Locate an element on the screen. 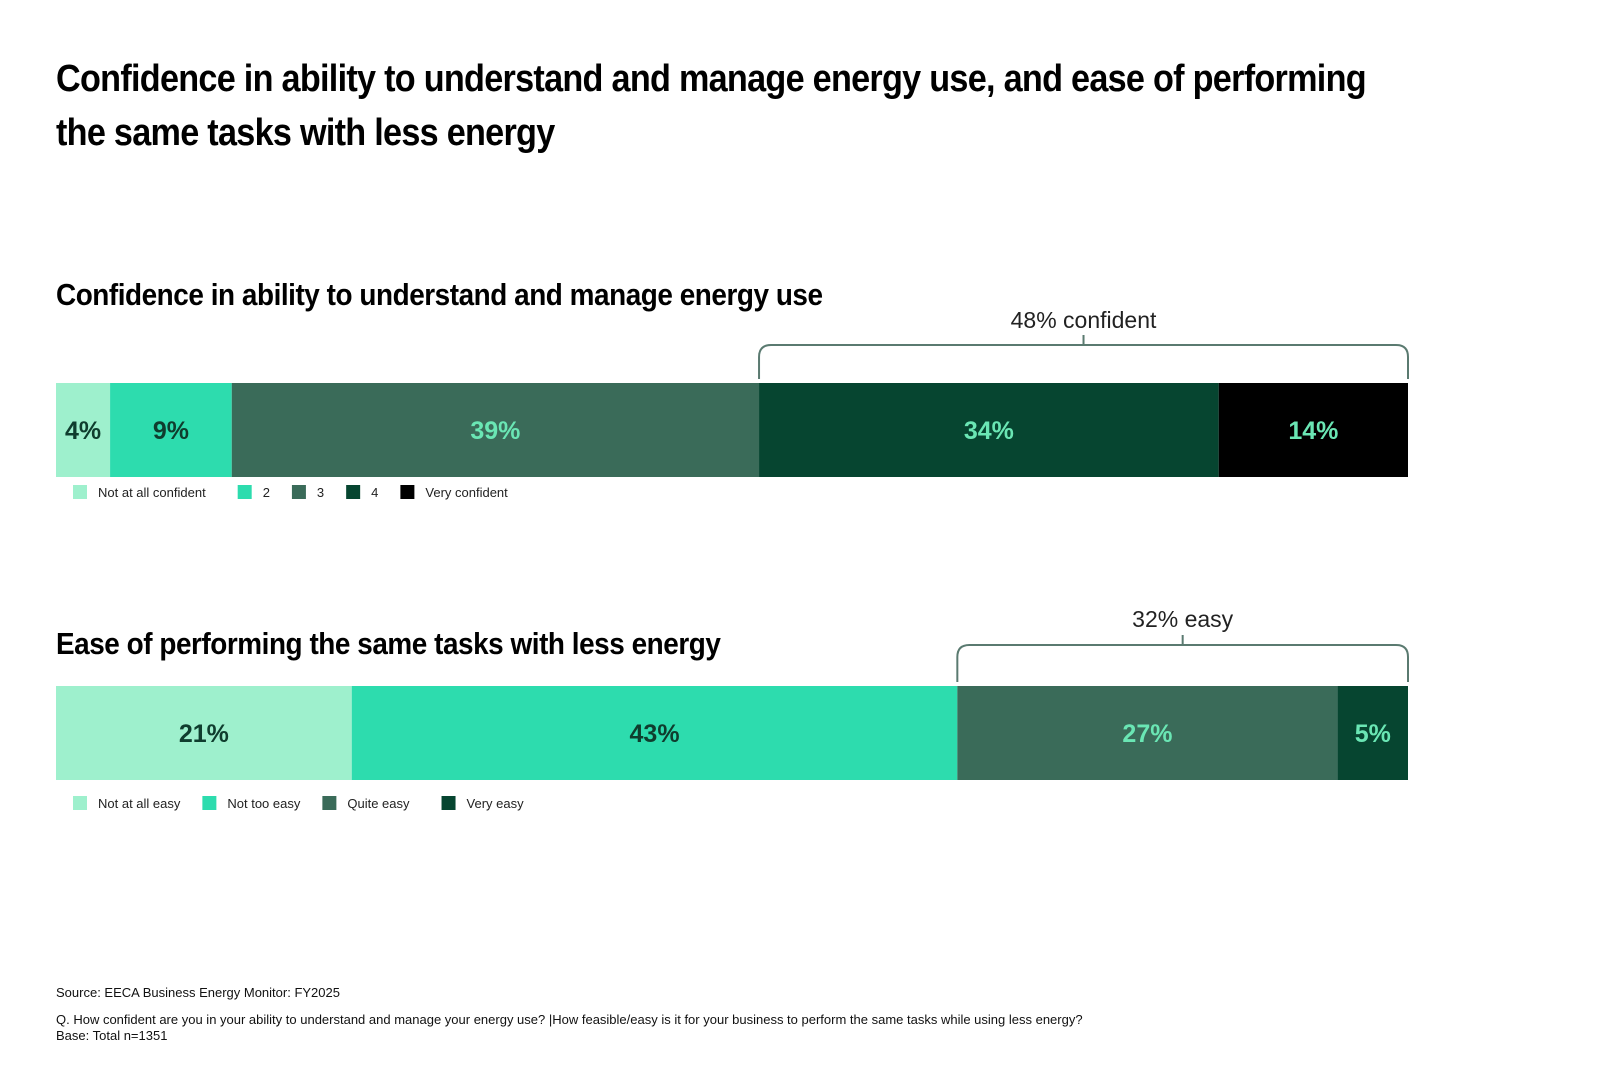 This screenshot has width=1600, height=1080. bar-value-label: 34% is located at coordinates (989, 431).